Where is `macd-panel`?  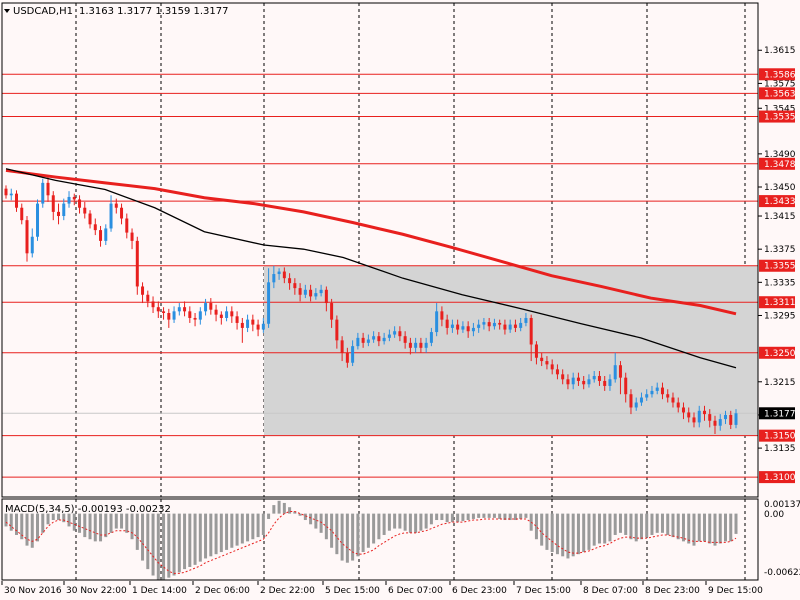 macd-panel is located at coordinates (371, 540).